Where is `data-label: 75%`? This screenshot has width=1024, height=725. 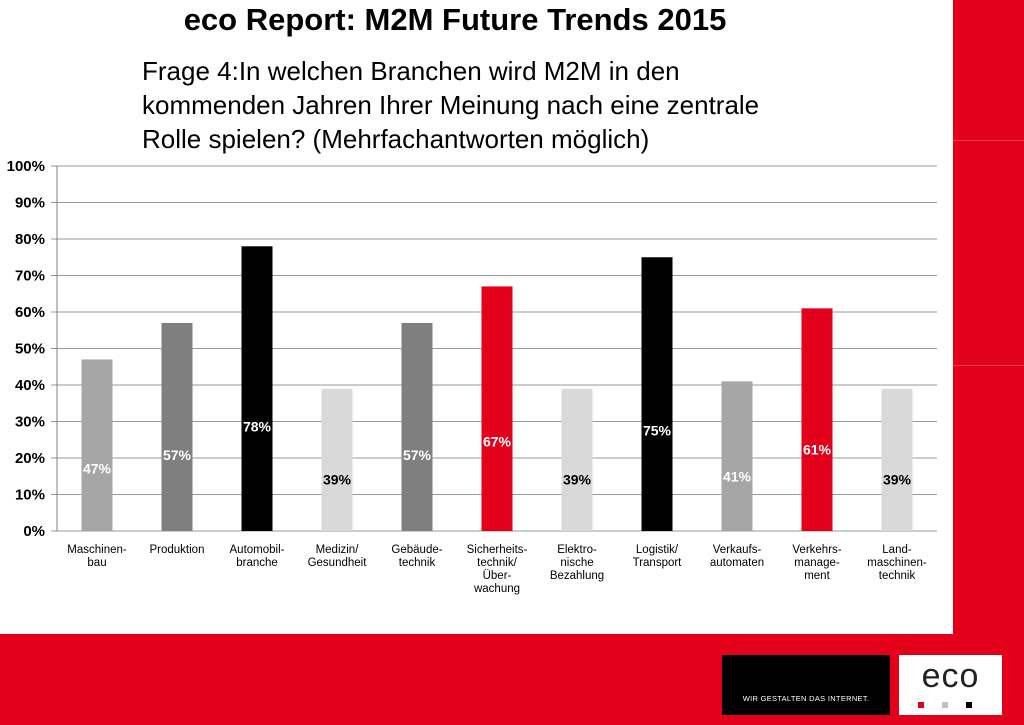
data-label: 75% is located at coordinates (657, 431).